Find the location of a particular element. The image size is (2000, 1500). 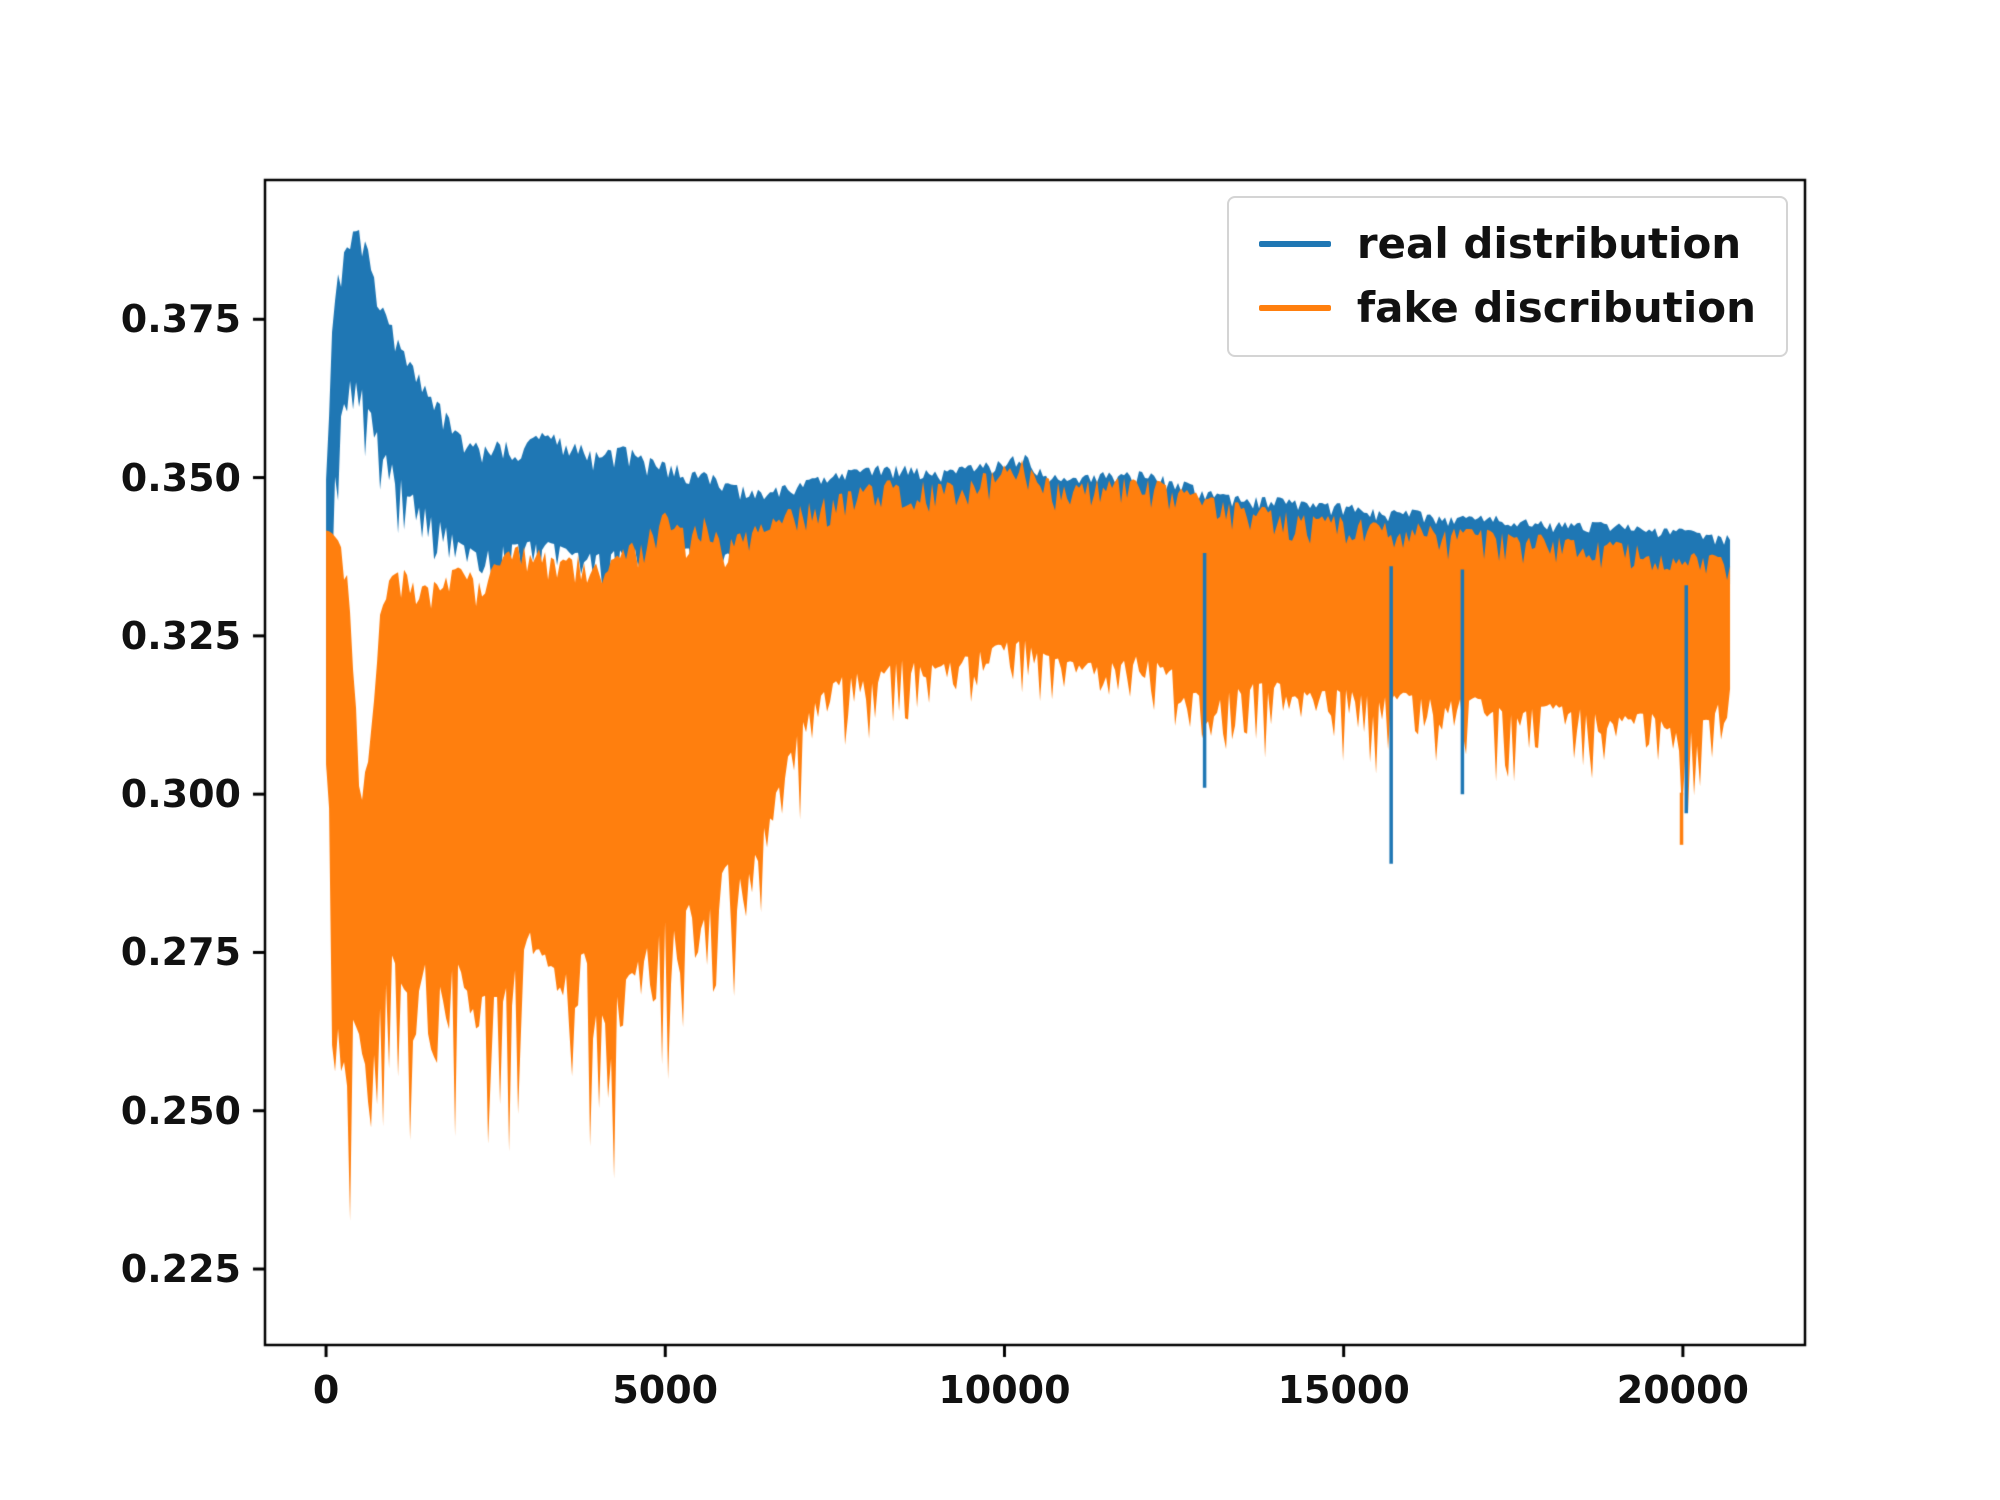

y-tick-label: 0.375 is located at coordinates (180, 319).